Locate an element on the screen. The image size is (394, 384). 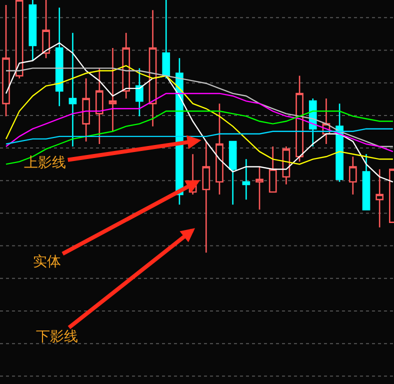
annotation: 上影线 is located at coordinates (45, 163).